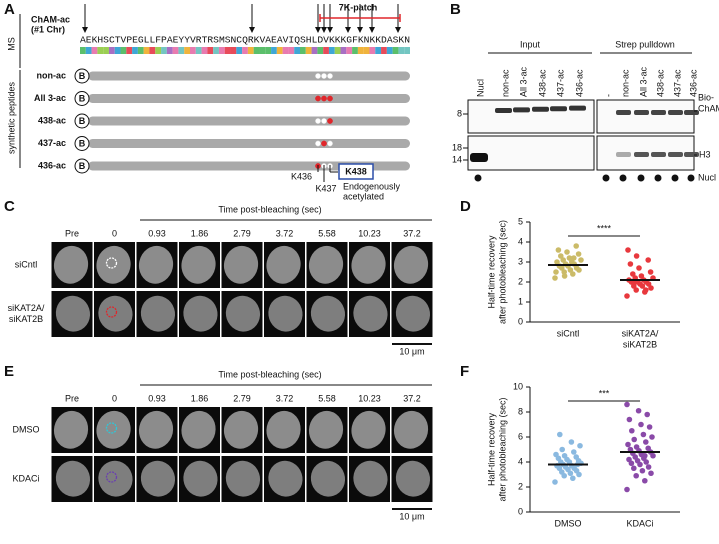 This screenshot has height=544, width=719. I want to click on y-tick-label: 2, so click(520, 486).